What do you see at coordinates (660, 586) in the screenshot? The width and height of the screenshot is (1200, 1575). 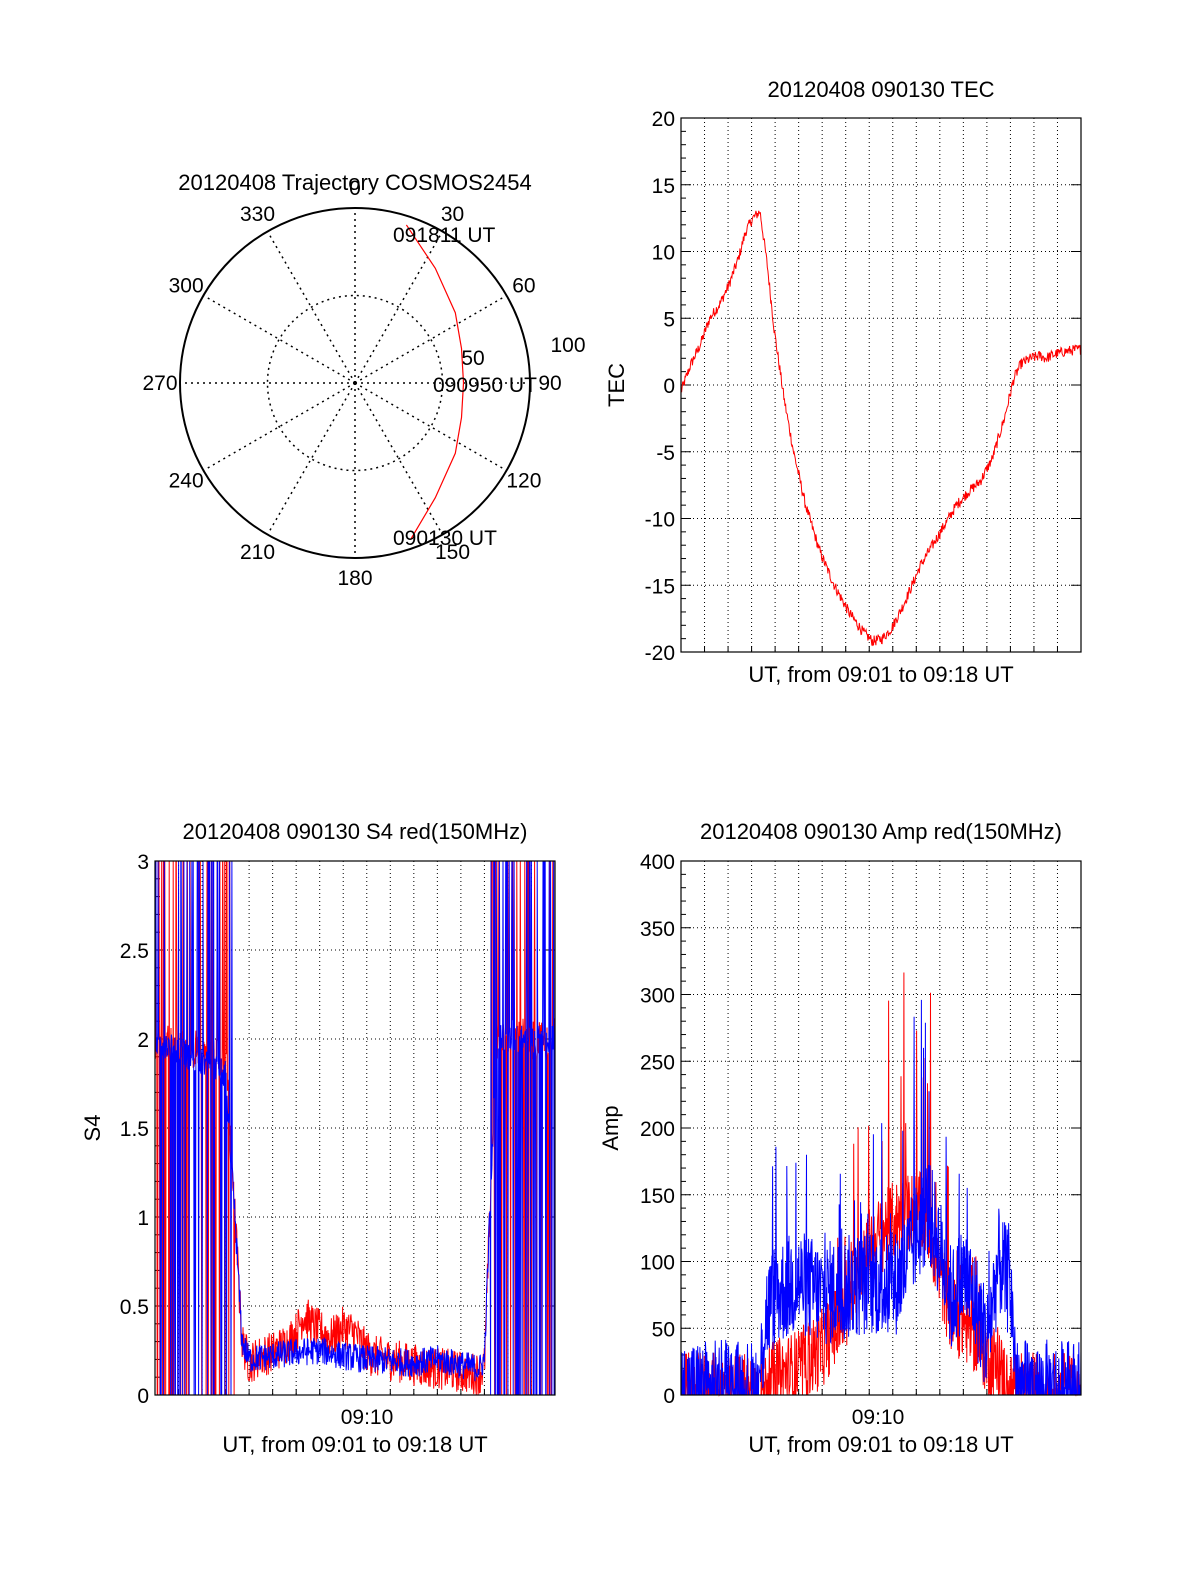 I see `tec-y-tick-label: -15` at bounding box center [660, 586].